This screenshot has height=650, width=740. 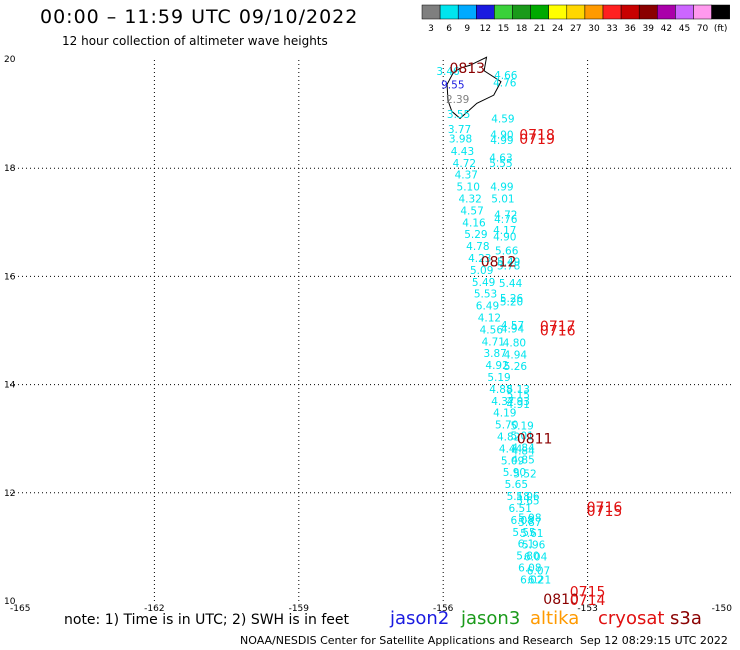 What do you see at coordinates (449, 29) in the screenshot?
I see `colorbar-label: 6` at bounding box center [449, 29].